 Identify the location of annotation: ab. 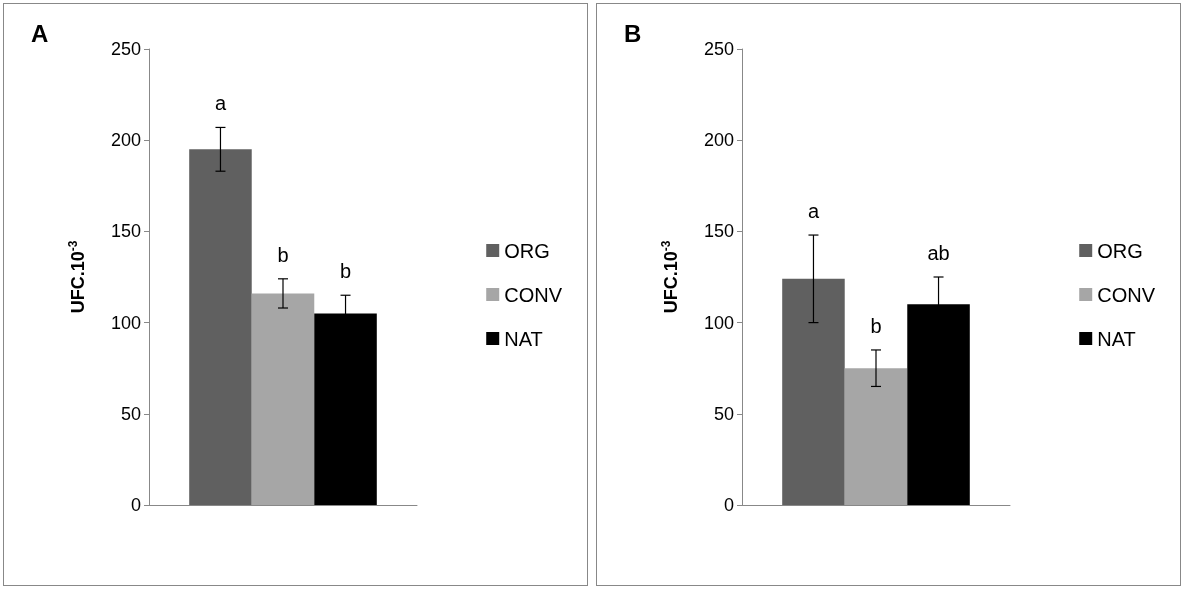
(938, 253).